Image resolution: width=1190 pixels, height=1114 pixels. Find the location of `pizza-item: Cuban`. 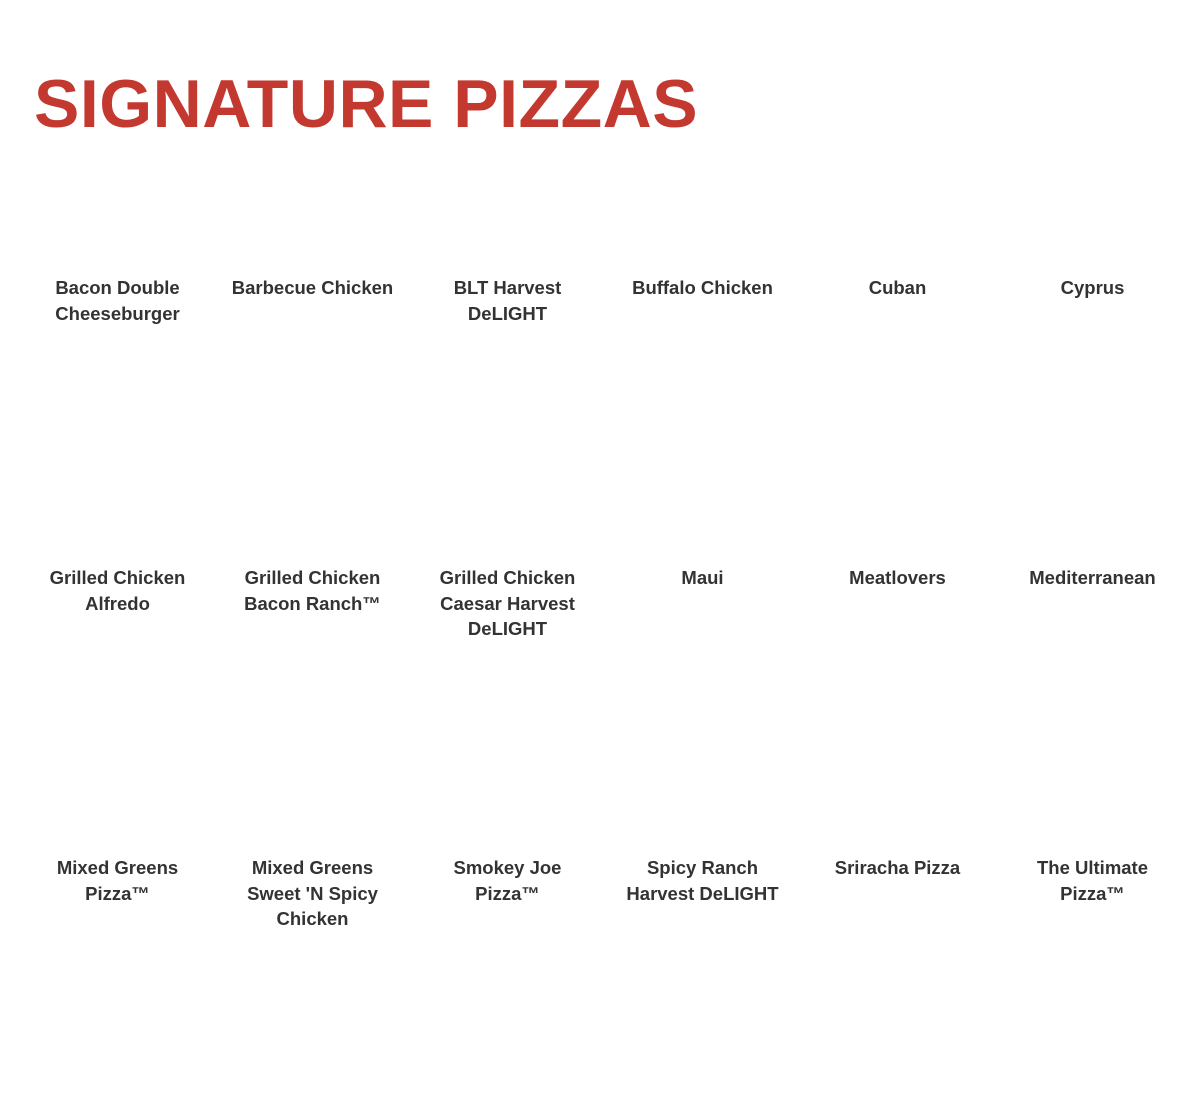

pizza-item: Cuban is located at coordinates (897, 320).